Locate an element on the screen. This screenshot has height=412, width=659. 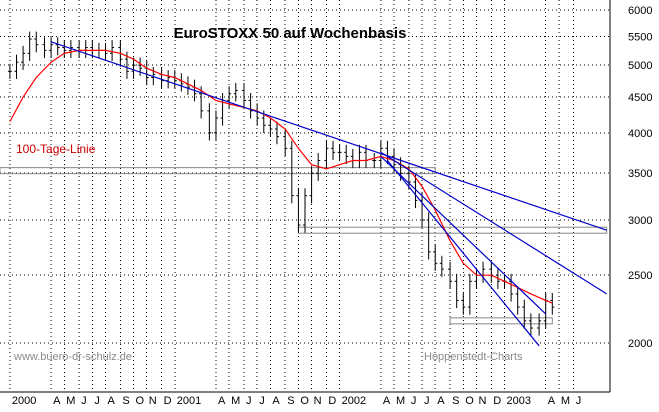
x-tick-label: 2000 is located at coordinates (24, 401).